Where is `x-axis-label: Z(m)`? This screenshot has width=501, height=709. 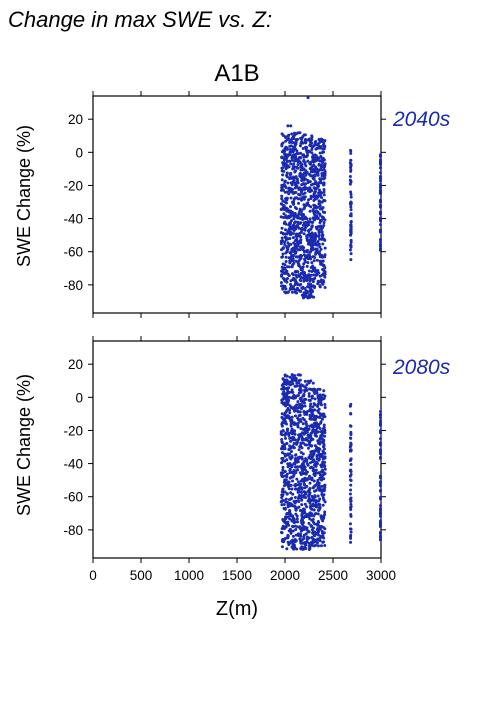
x-axis-label: Z(m) is located at coordinates (237, 609).